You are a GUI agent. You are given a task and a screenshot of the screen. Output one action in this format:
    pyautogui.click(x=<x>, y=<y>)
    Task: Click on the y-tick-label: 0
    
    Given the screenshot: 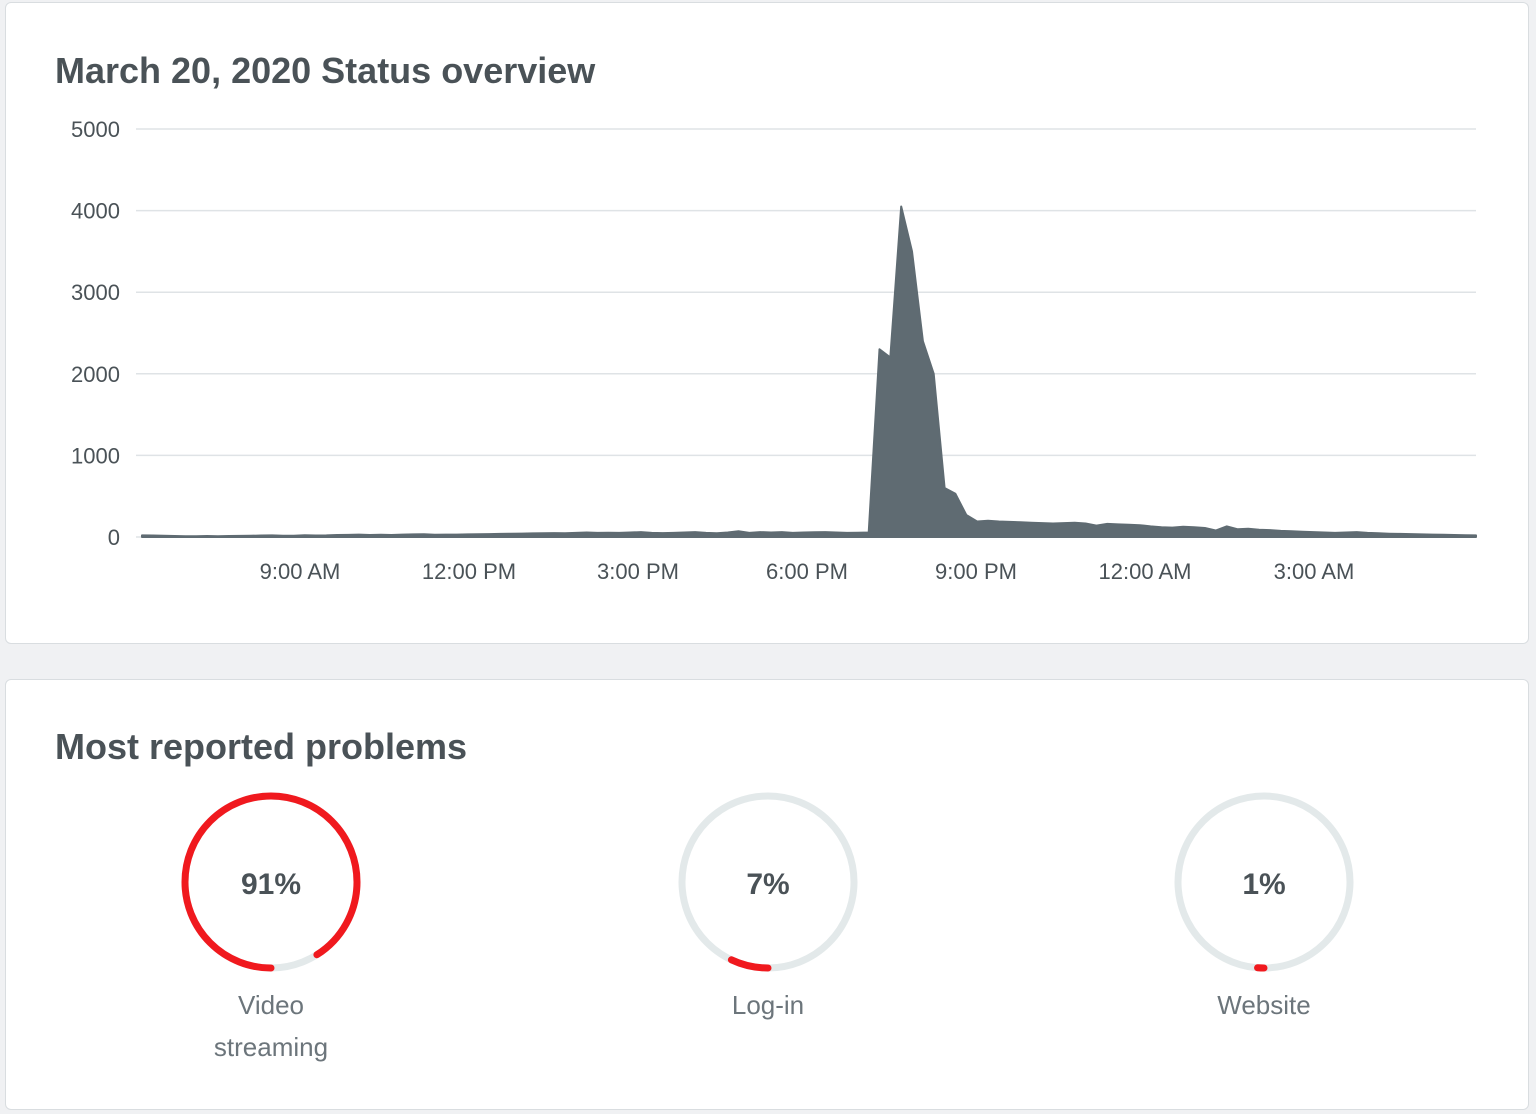 What is the action you would take?
    pyautogui.click(x=114, y=537)
    